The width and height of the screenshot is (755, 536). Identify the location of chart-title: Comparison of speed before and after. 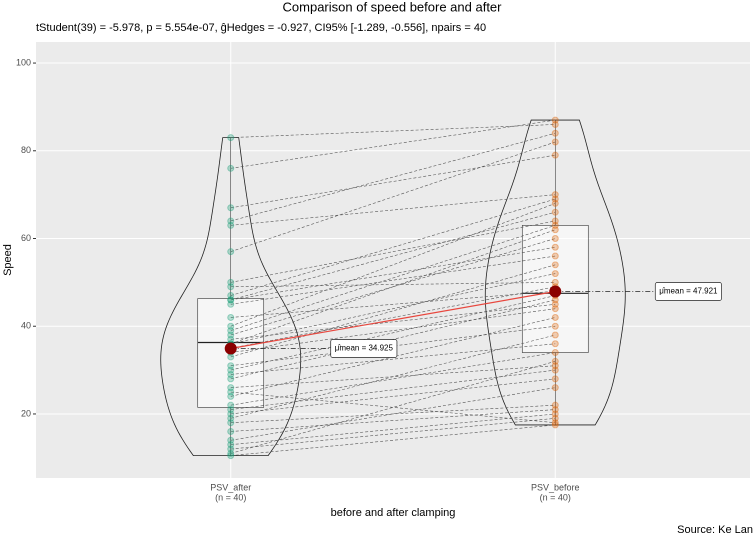
(393, 7).